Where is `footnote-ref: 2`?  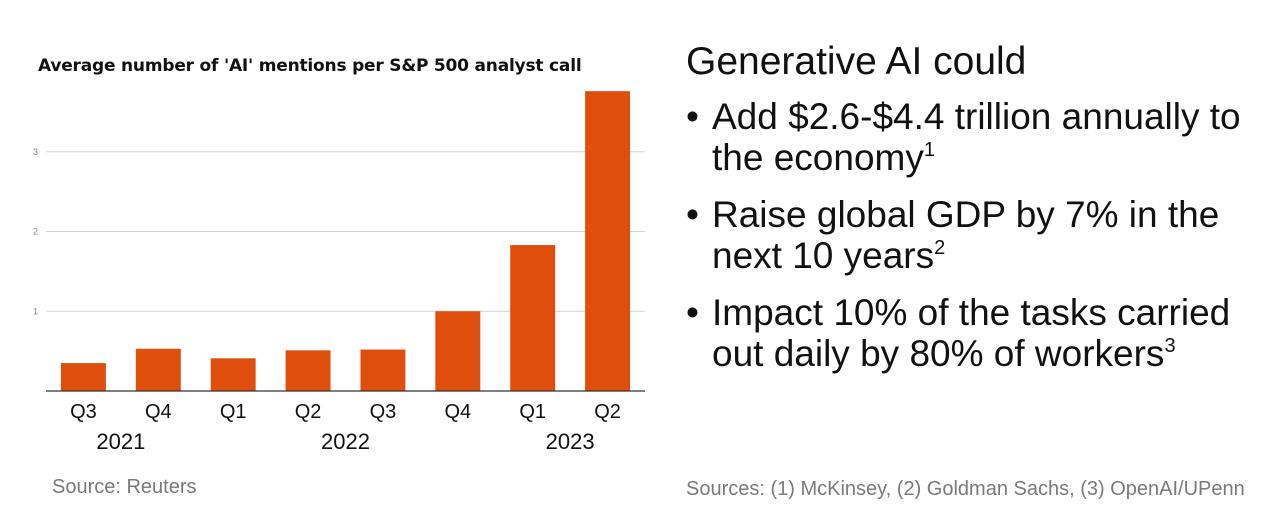
footnote-ref: 2 is located at coordinates (940, 248).